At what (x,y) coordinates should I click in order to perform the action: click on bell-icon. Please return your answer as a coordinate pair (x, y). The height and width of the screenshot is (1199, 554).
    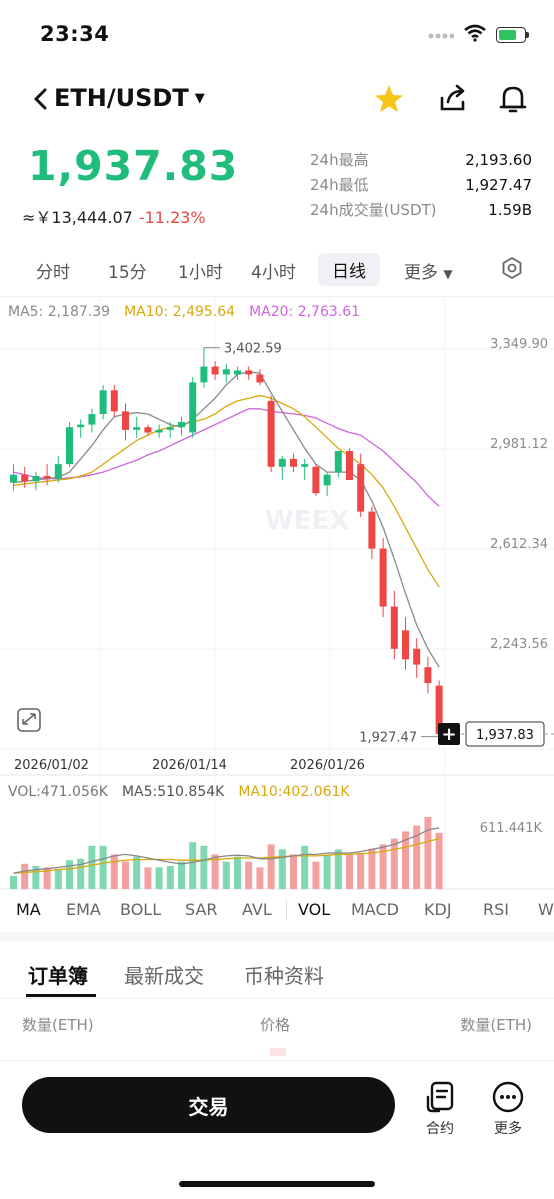
    Looking at the image, I should click on (513, 99).